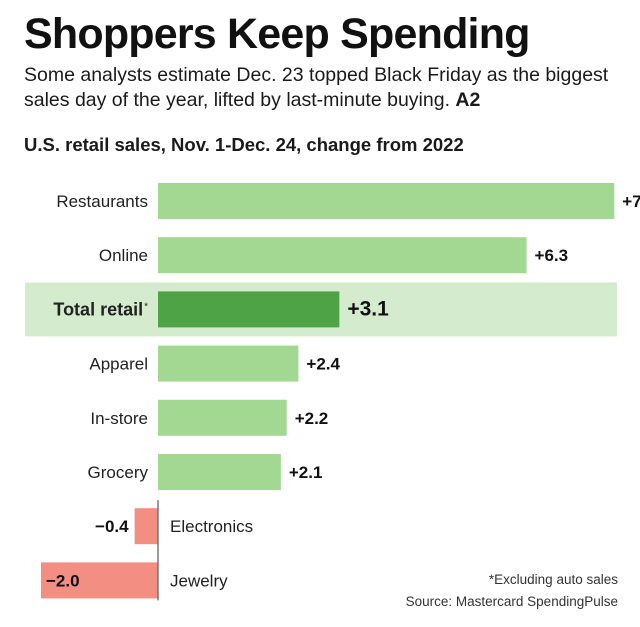  What do you see at coordinates (552, 255) in the screenshot?
I see `value-label-online: +6.3` at bounding box center [552, 255].